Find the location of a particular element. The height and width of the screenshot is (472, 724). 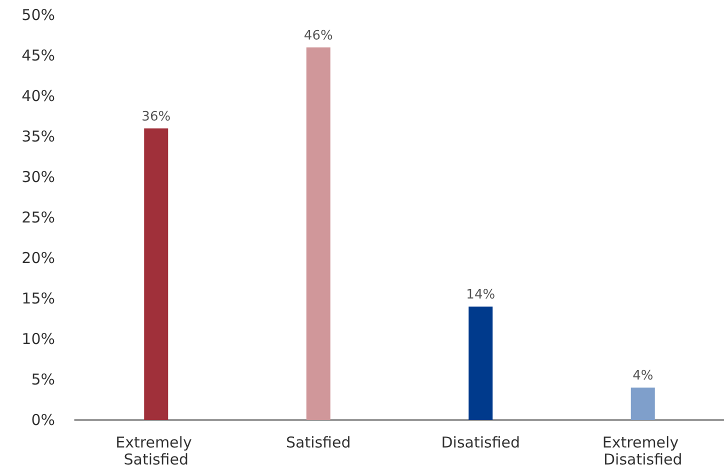

x-tick-label: Satisfied is located at coordinates (318, 443).